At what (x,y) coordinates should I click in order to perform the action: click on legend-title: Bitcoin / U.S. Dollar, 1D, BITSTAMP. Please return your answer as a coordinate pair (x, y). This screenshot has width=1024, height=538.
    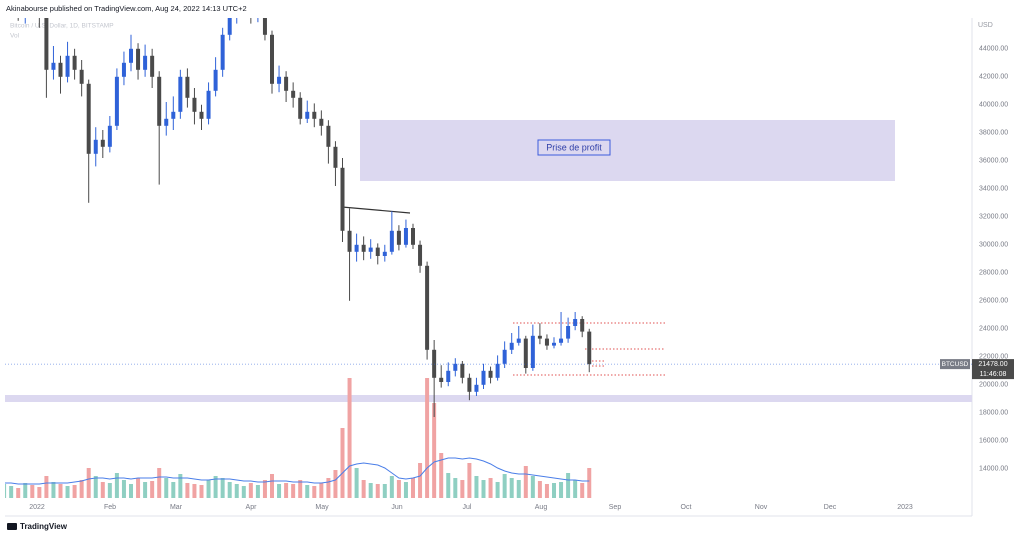
    Looking at the image, I should click on (62, 26).